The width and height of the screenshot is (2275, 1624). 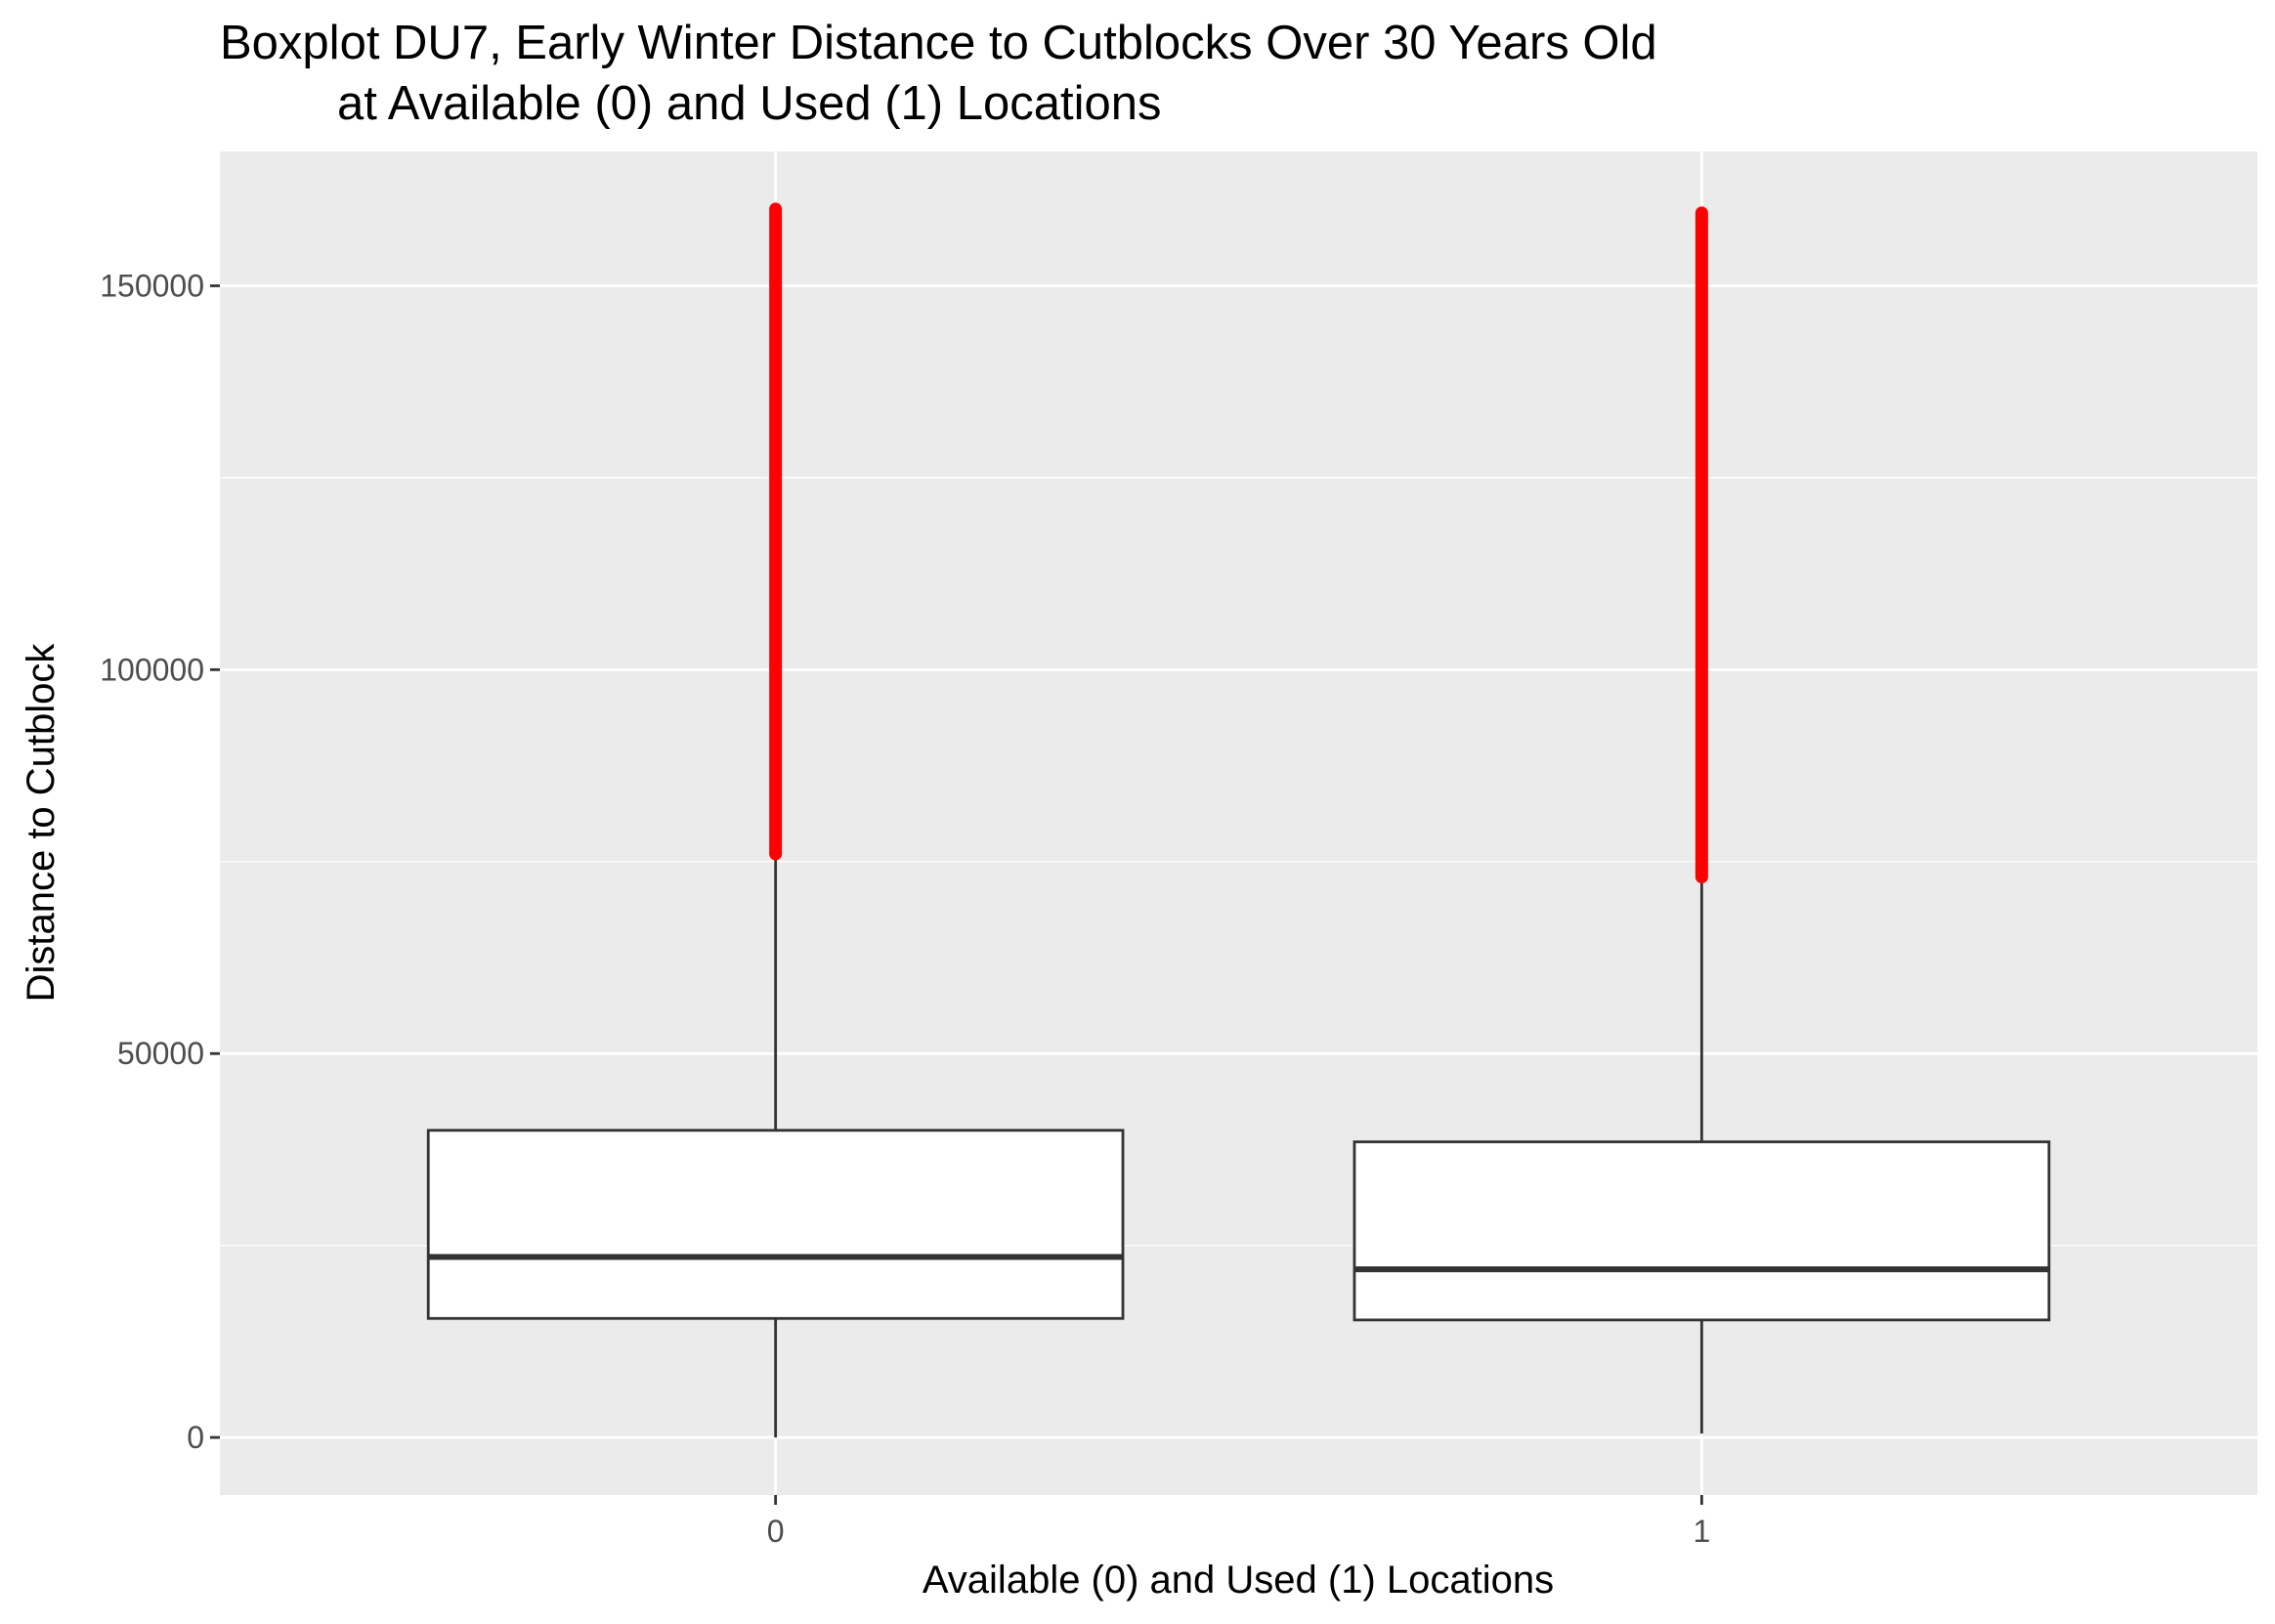 What do you see at coordinates (160, 862) in the screenshot?
I see `y-axis: 0 50000 100000 150000` at bounding box center [160, 862].